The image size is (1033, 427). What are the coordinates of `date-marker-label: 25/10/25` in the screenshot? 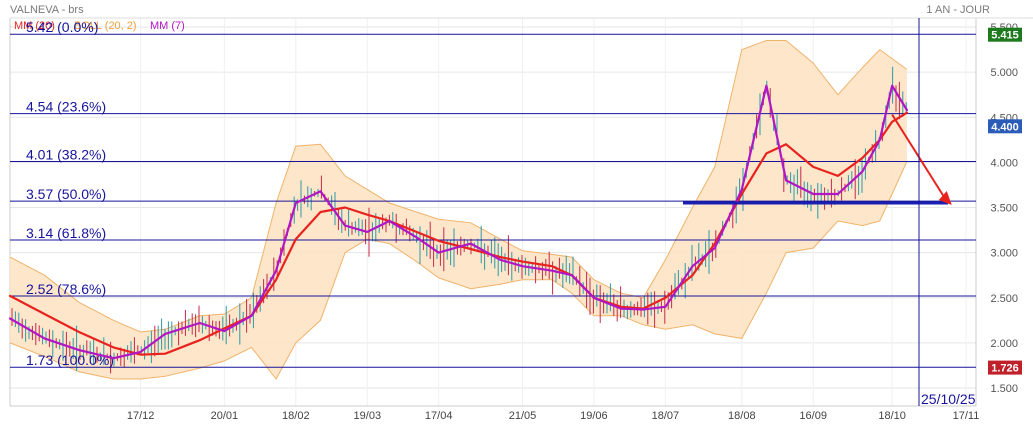 It's located at (948, 399).